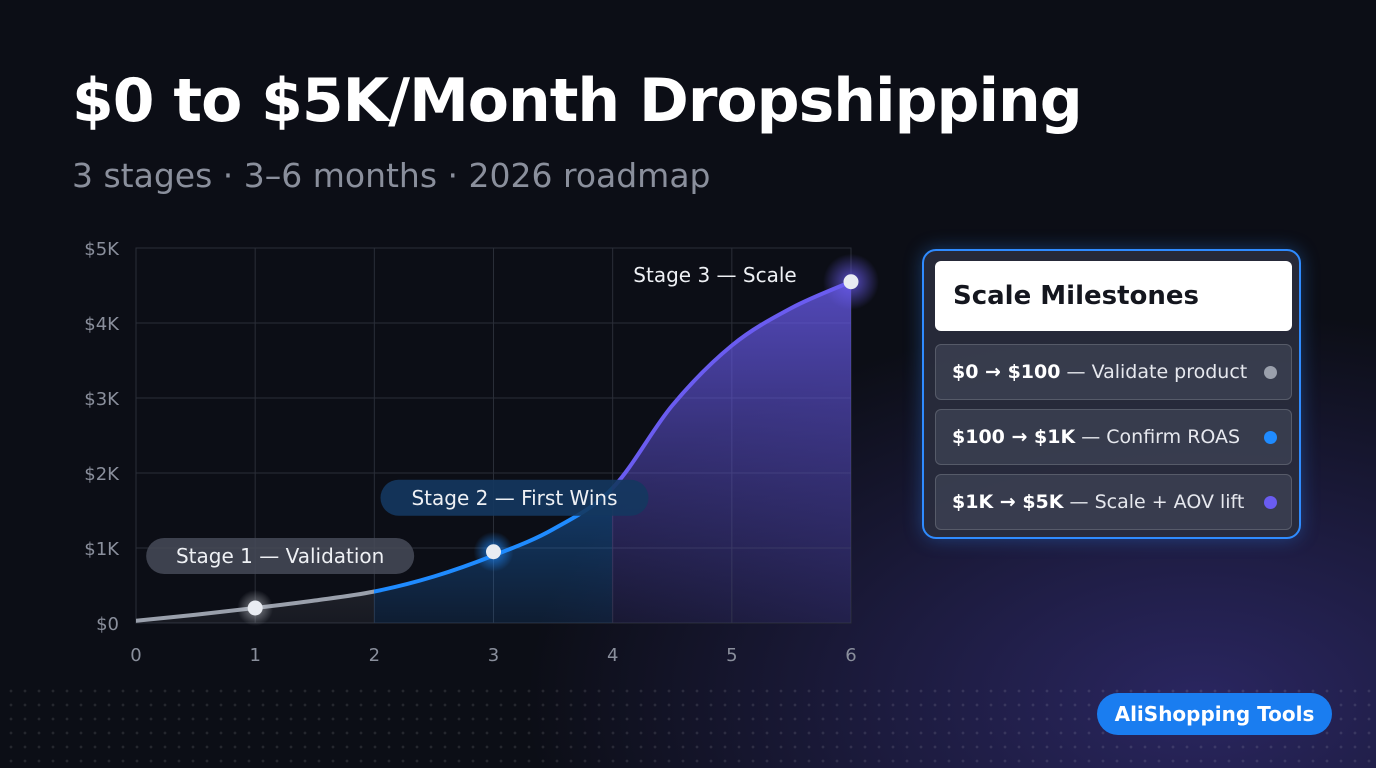  I want to click on x-tick-label: 4, so click(612, 655).